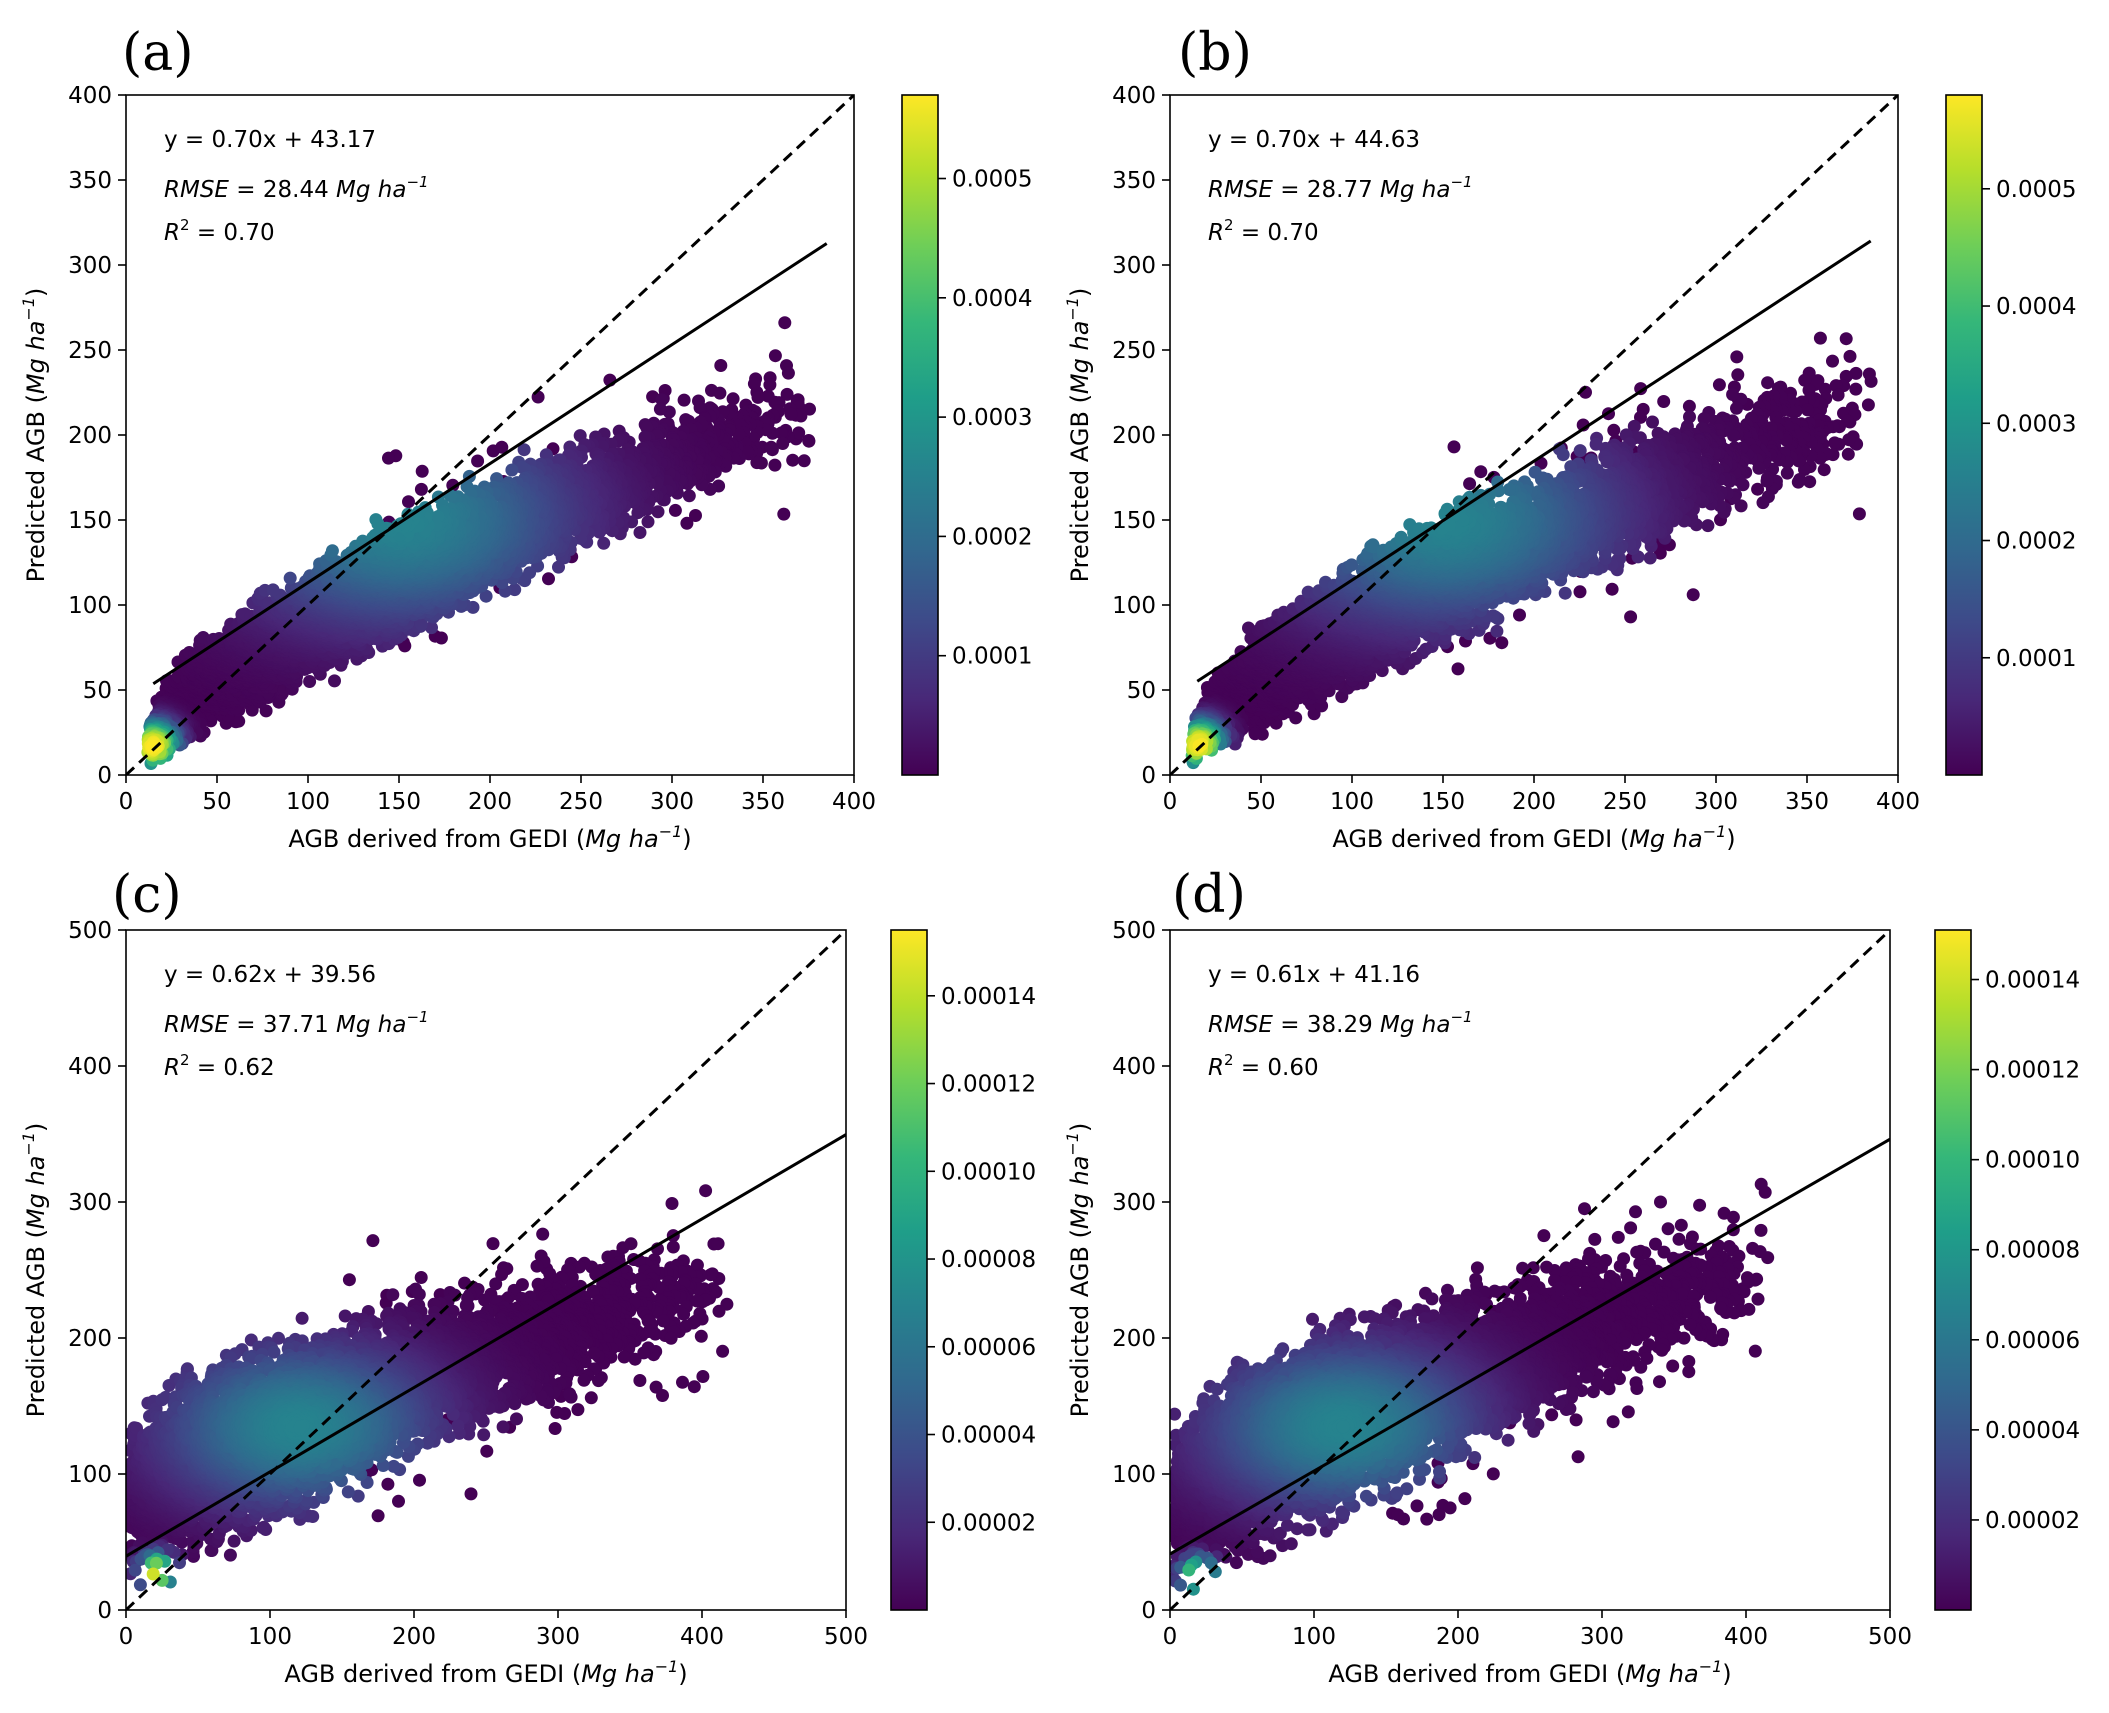  Describe the element at coordinates (158, 53) in the screenshot. I see `panel-letter: (a)` at that location.